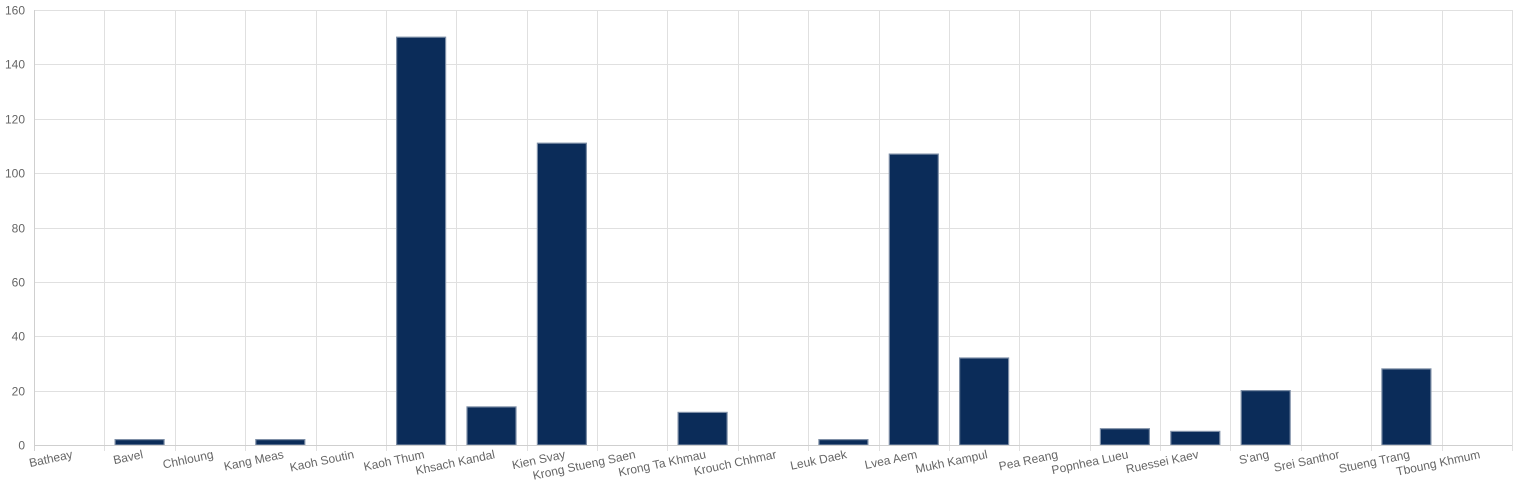 The image size is (1513, 504). I want to click on y-tick-label: 100, so click(15, 174).